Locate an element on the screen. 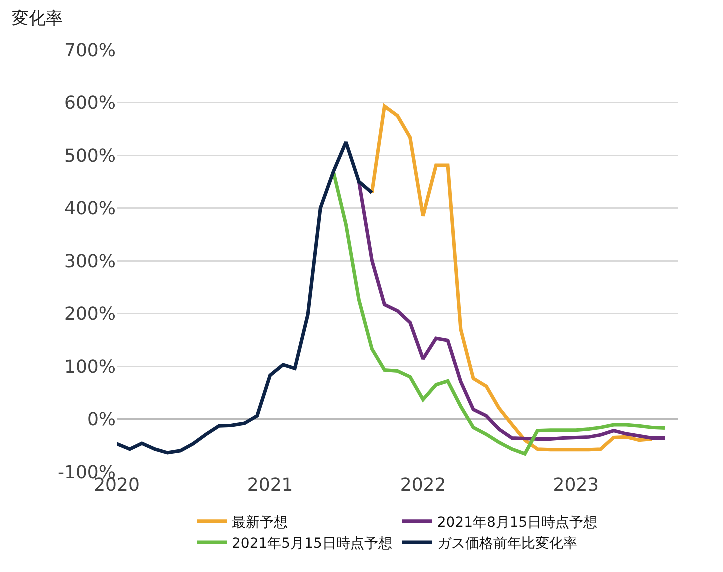 The height and width of the screenshot is (572, 723). legend-label: 2021年8月15日時点予想 is located at coordinates (517, 522).